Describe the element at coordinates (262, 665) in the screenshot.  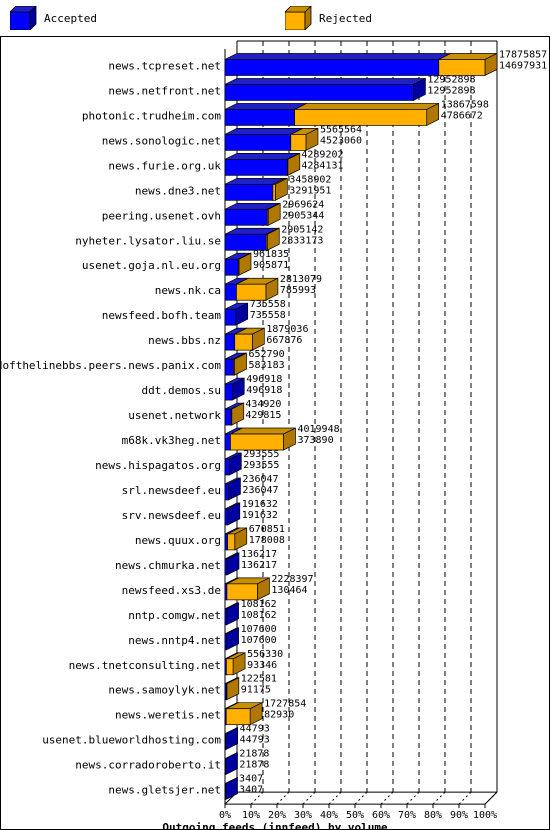
I see `accepted-value-label: 93346` at that location.